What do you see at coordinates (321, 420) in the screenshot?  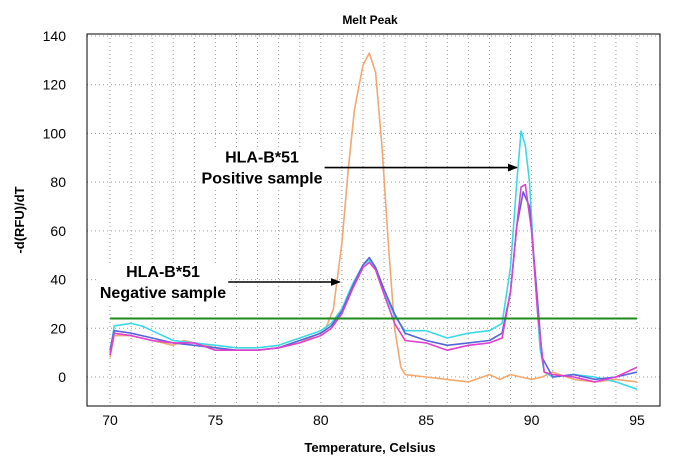 I see `x-tick-label: 80` at bounding box center [321, 420].